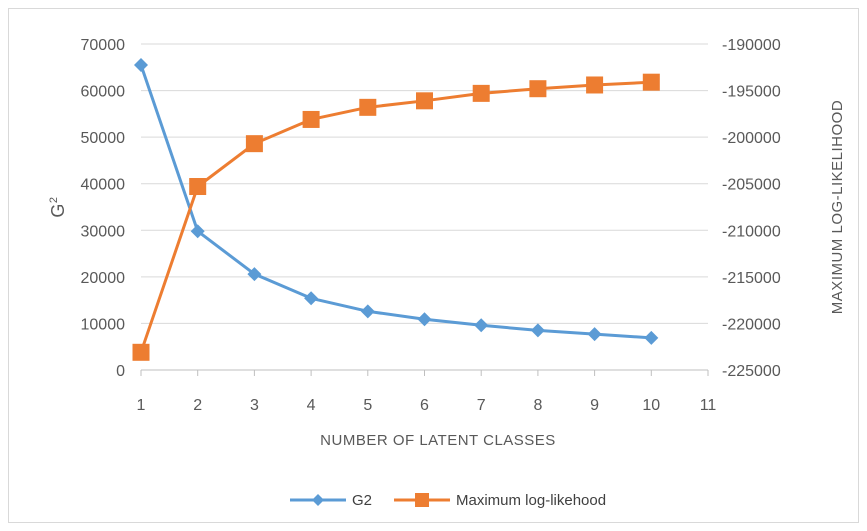  Describe the element at coordinates (751, 371) in the screenshot. I see `right-y-tick-label: -225000` at that location.